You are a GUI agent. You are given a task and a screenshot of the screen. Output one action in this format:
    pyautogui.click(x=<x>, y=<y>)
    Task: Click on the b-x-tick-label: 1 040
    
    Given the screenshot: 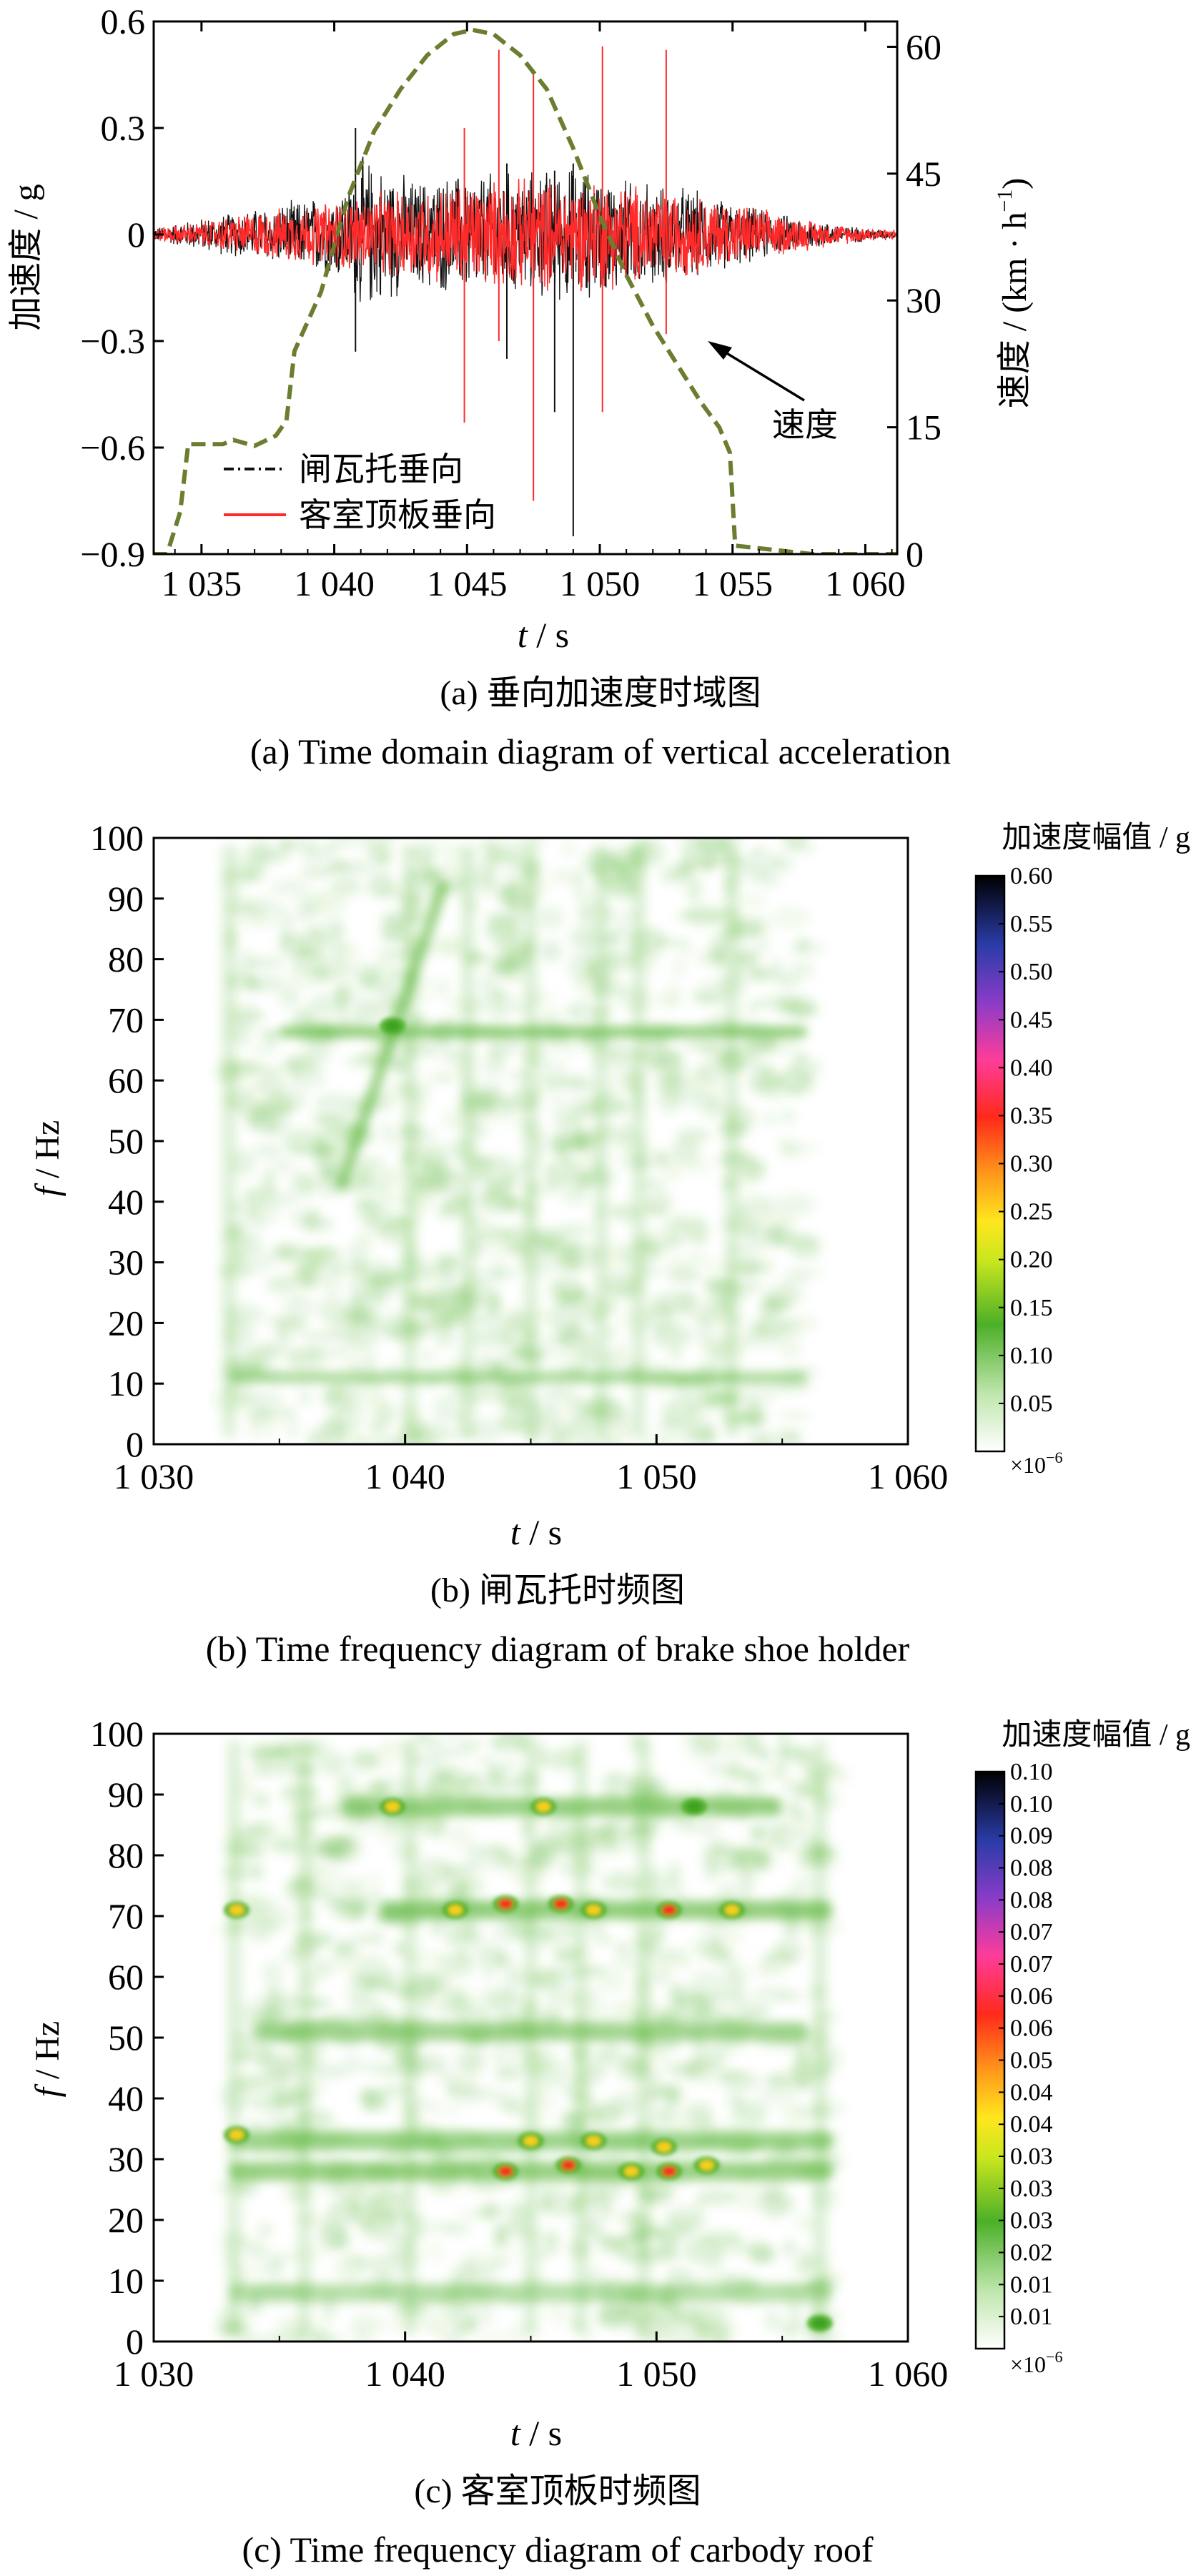 What is the action you would take?
    pyautogui.click(x=405, y=1476)
    